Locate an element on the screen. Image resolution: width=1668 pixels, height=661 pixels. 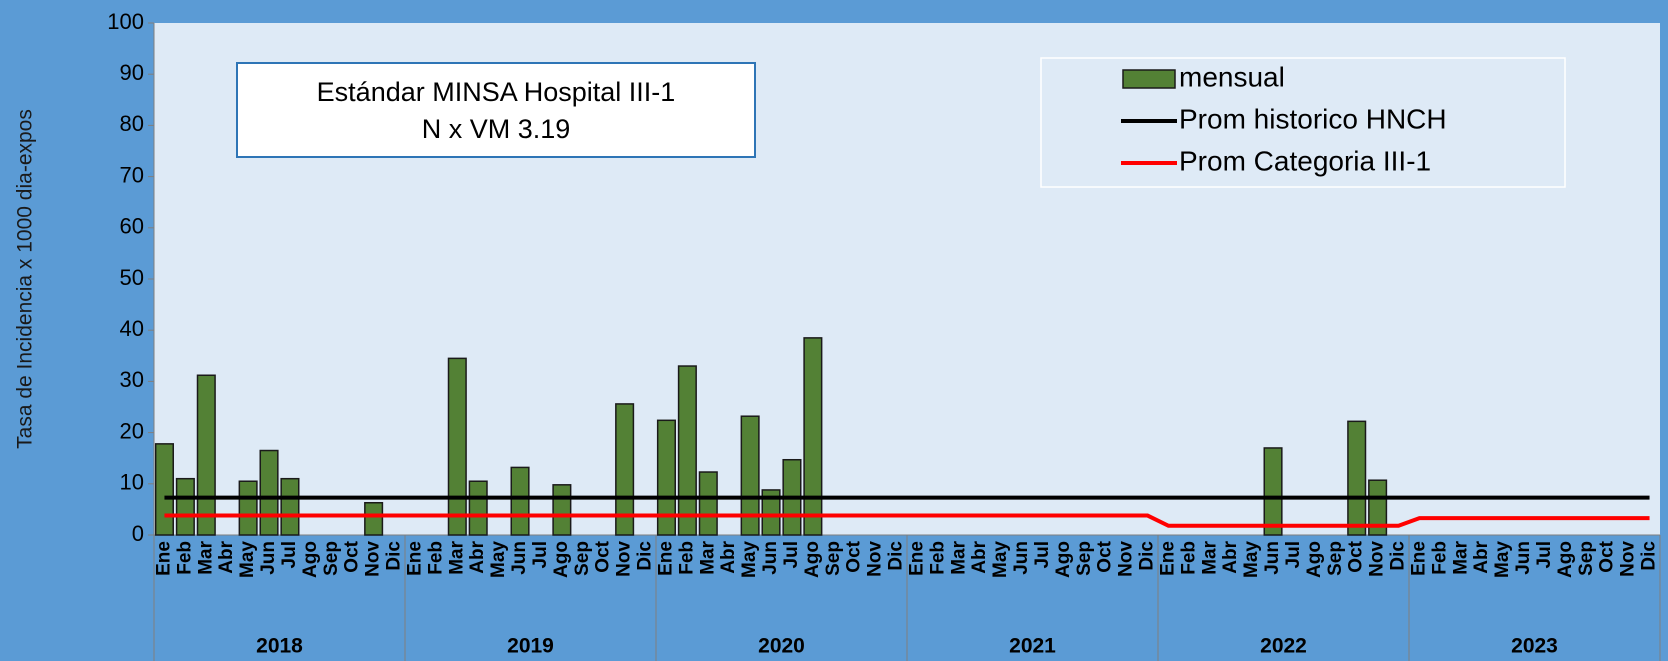
group-label: 2021 is located at coordinates (1032, 646).